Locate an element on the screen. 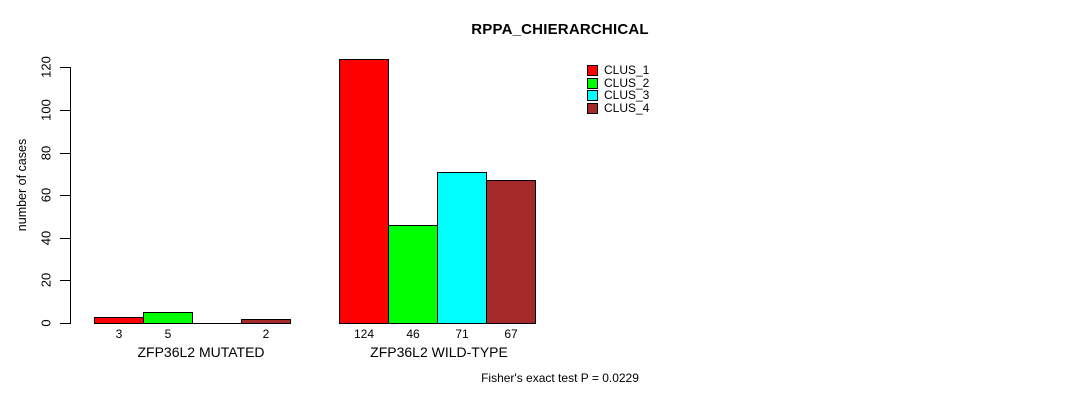 The width and height of the screenshot is (1090, 400). y-tick-label: 60 is located at coordinates (46, 195).